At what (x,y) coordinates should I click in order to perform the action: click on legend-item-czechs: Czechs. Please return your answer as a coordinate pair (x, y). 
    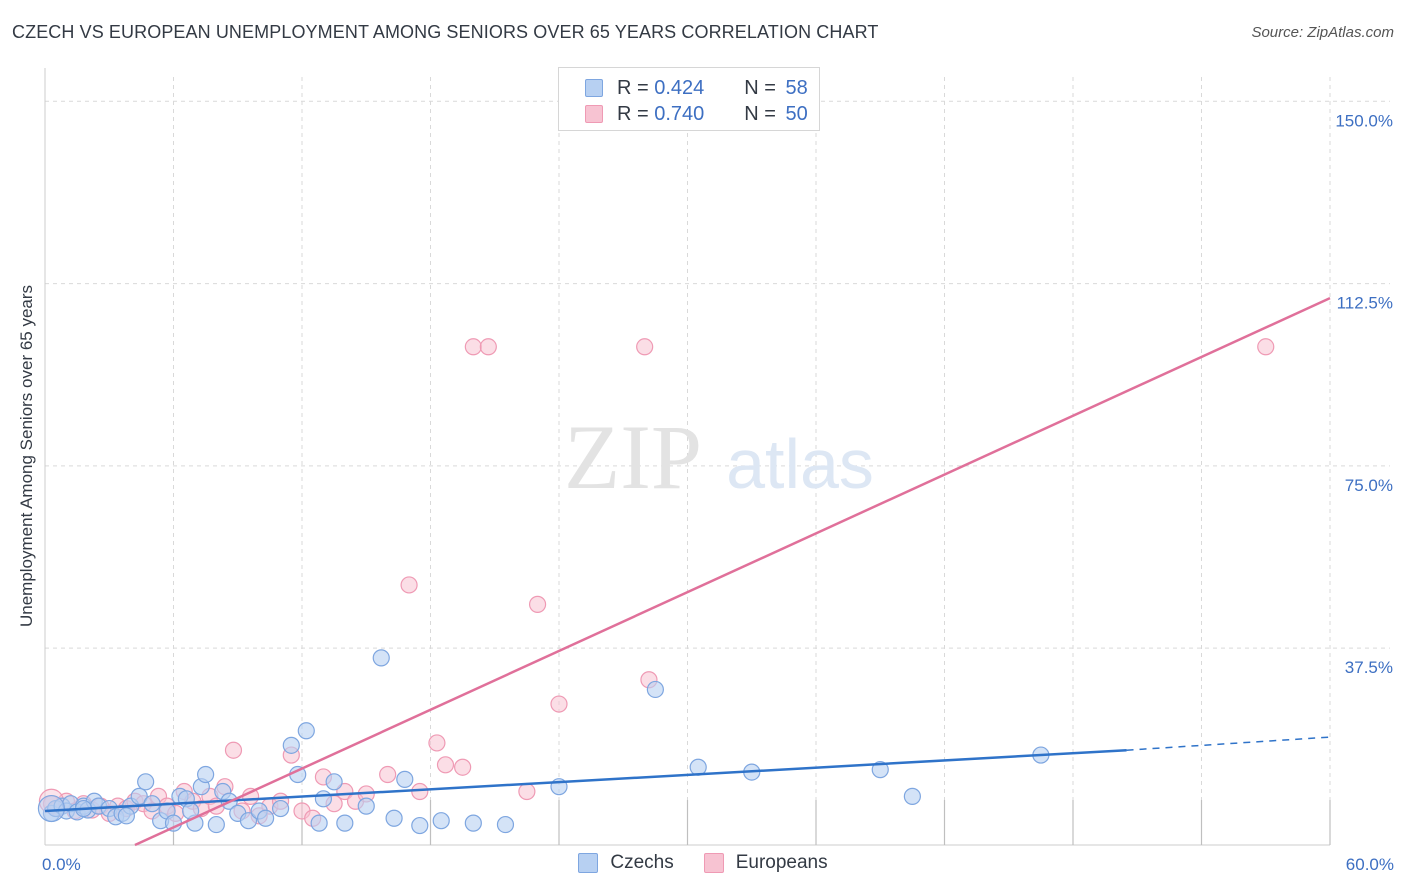
    Looking at the image, I should click on (626, 863).